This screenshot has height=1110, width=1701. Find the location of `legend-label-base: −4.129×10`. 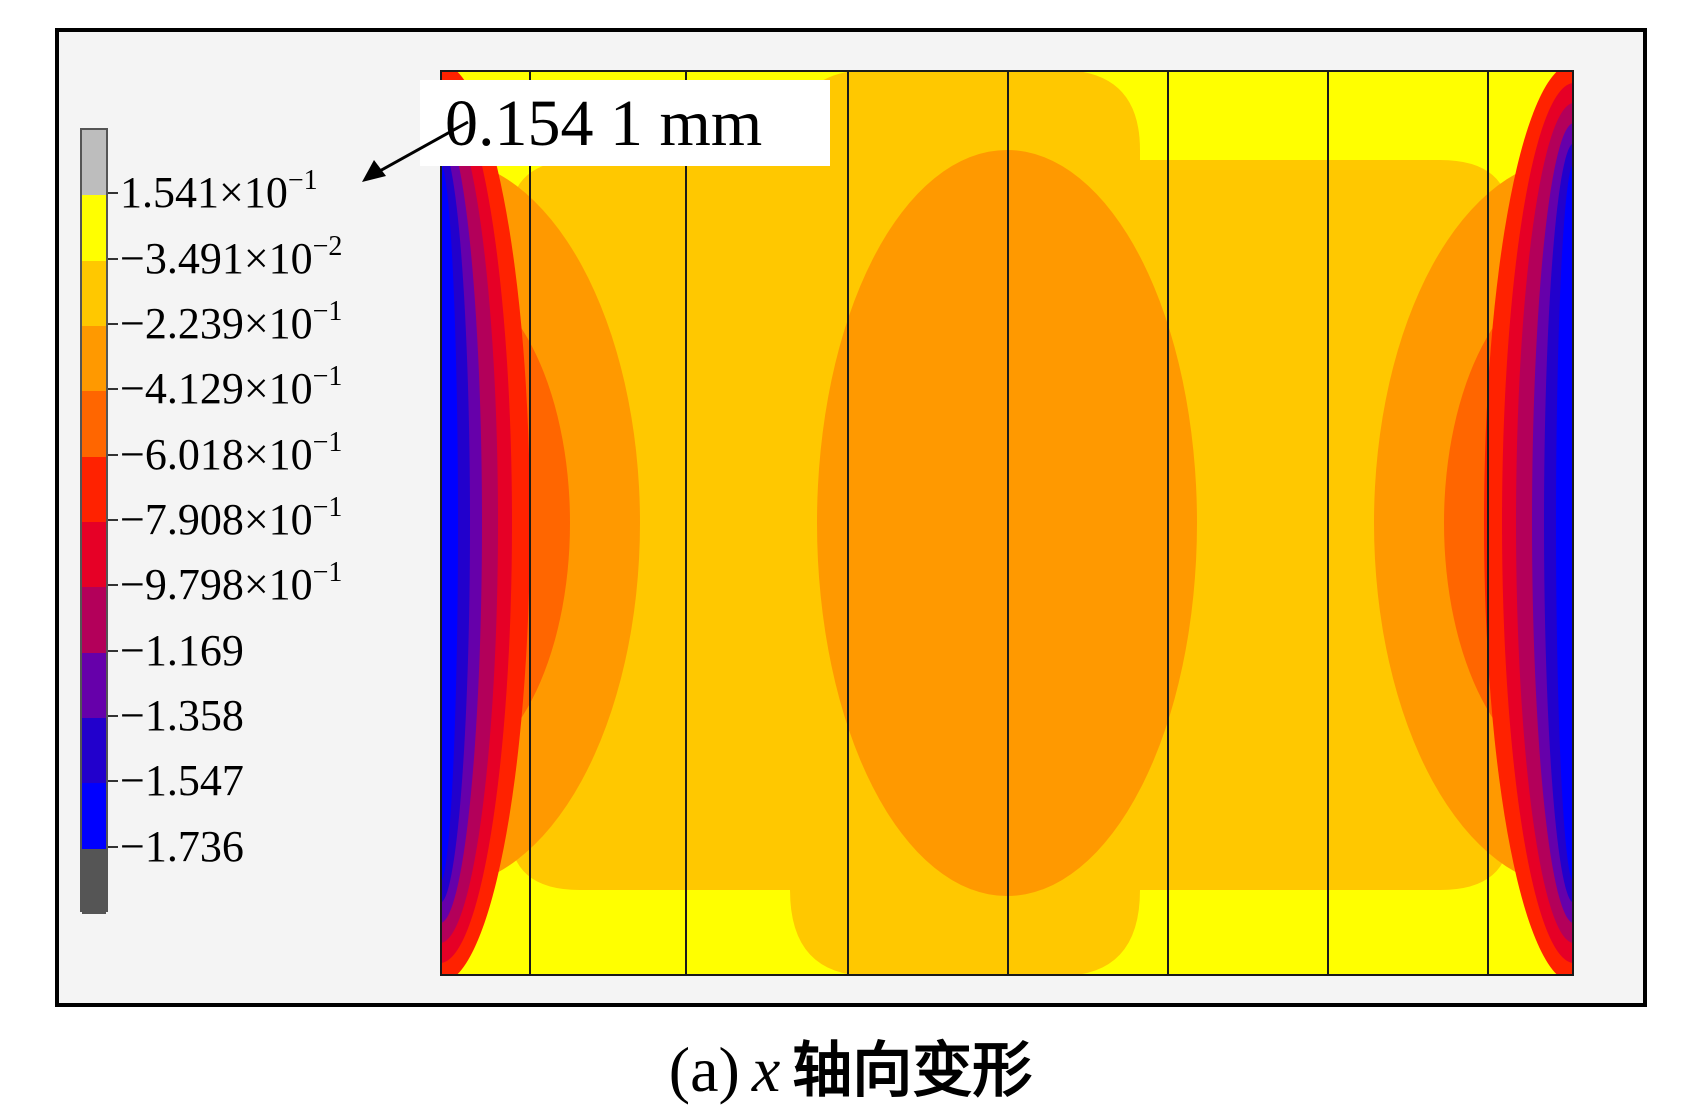

legend-label-base: −4.129×10 is located at coordinates (216, 389).